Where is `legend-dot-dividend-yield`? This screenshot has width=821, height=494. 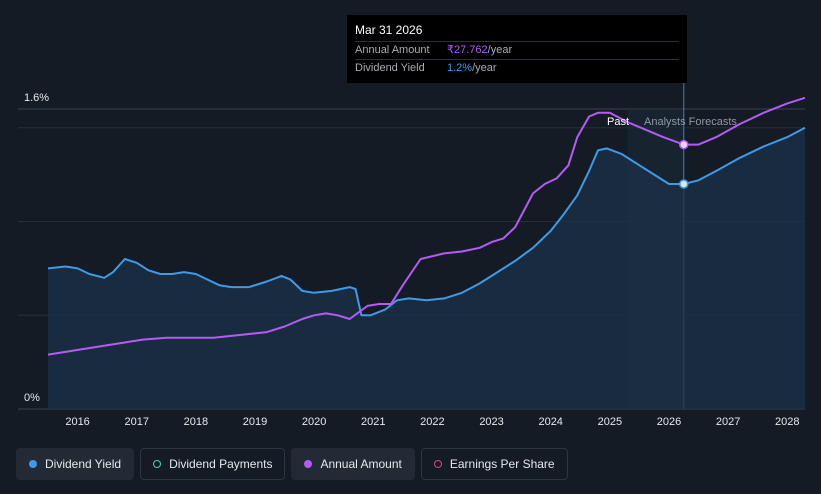 legend-dot-dividend-yield is located at coordinates (33, 464).